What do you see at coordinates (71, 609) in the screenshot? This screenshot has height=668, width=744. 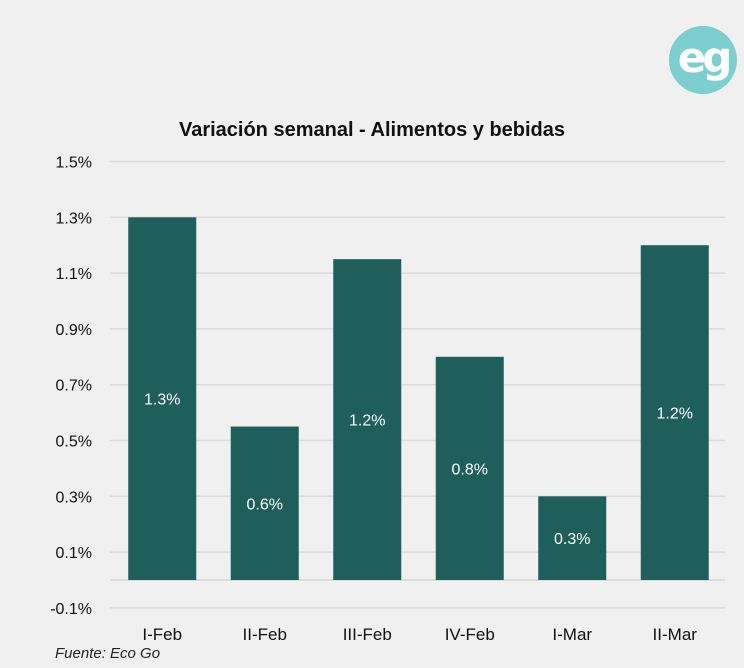 I see `y-tick-label: -0.1%` at bounding box center [71, 609].